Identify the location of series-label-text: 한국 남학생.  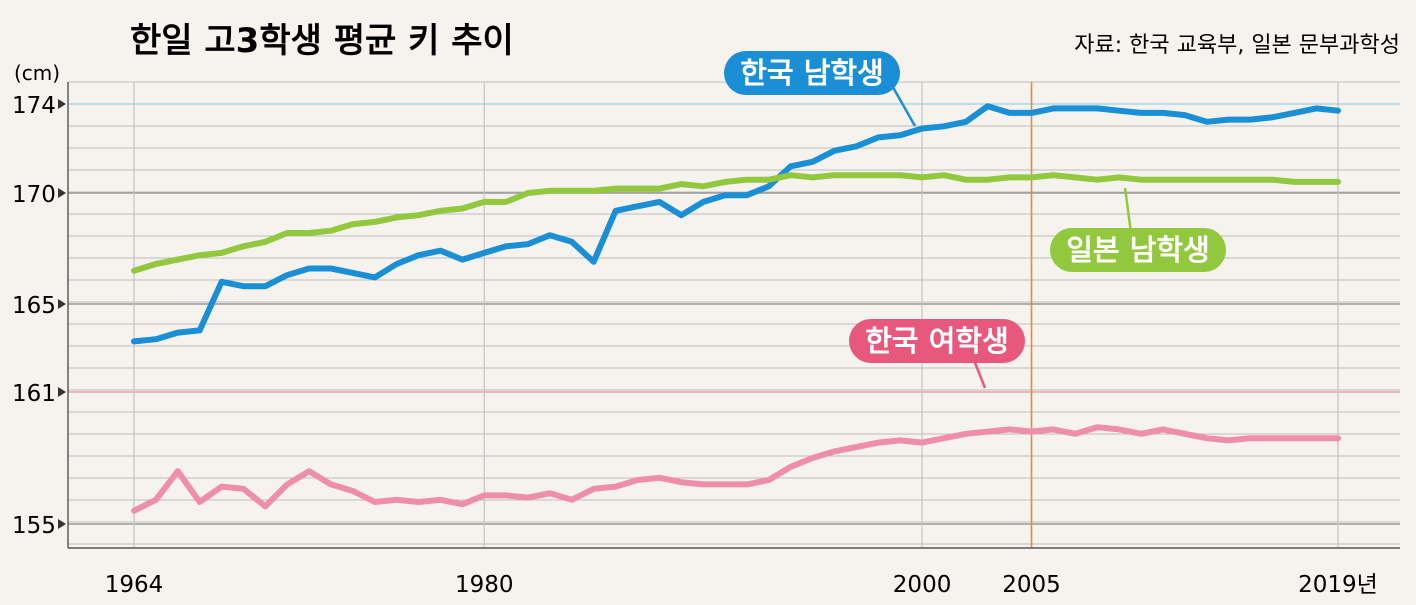
(812, 73).